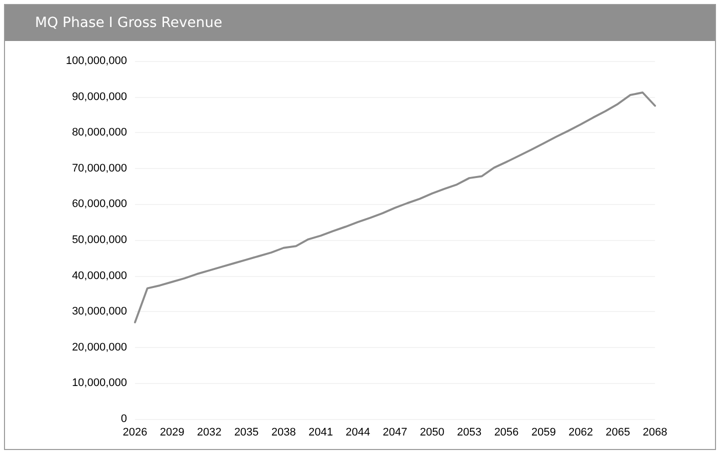  What do you see at coordinates (543, 432) in the screenshot?
I see `x-tick-label: 2059` at bounding box center [543, 432].